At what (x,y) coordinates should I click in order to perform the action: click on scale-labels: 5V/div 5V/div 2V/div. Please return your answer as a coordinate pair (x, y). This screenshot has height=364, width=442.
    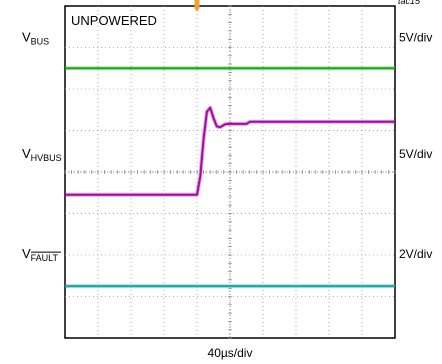
    Looking at the image, I should click on (415, 145).